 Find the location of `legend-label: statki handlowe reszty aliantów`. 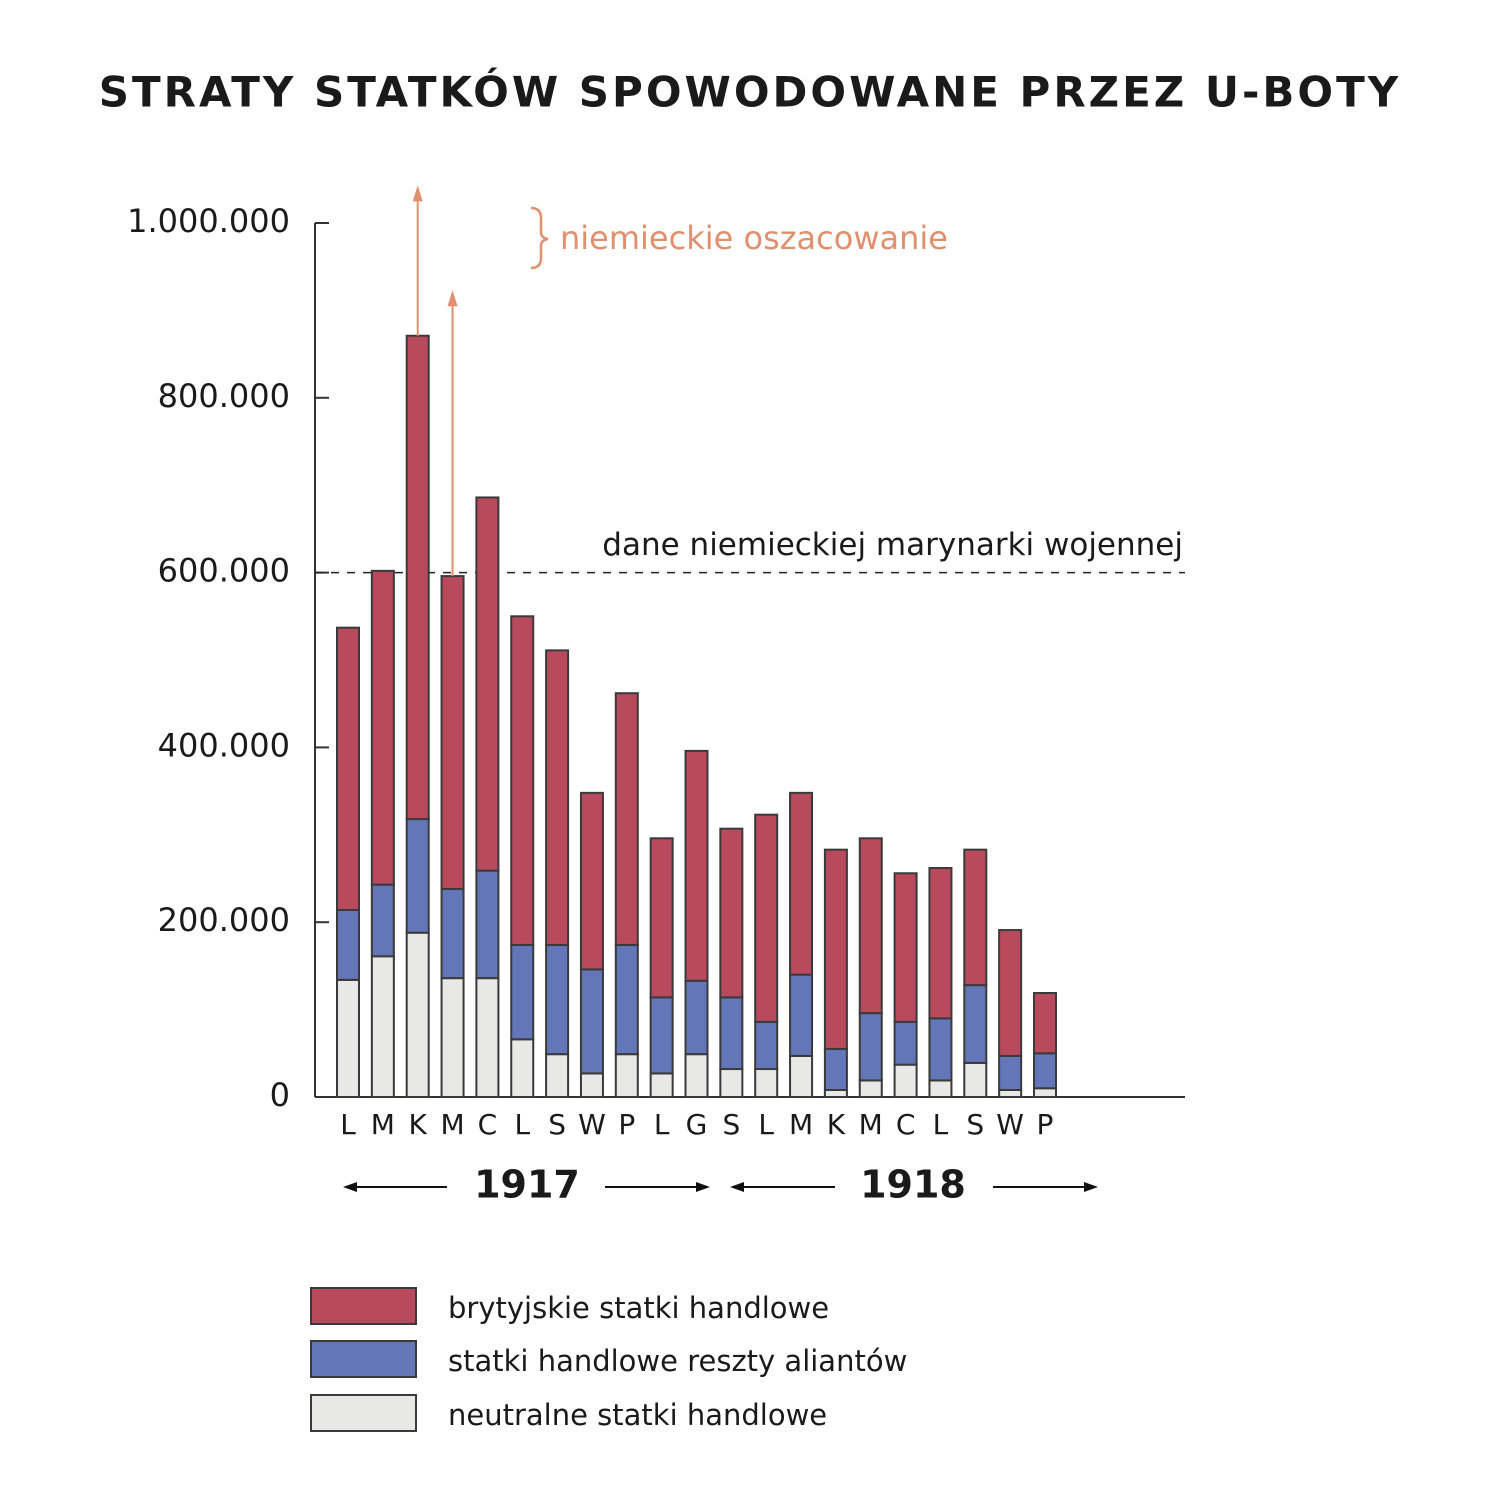

legend-label: statki handlowe reszty aliantów is located at coordinates (677, 1361).